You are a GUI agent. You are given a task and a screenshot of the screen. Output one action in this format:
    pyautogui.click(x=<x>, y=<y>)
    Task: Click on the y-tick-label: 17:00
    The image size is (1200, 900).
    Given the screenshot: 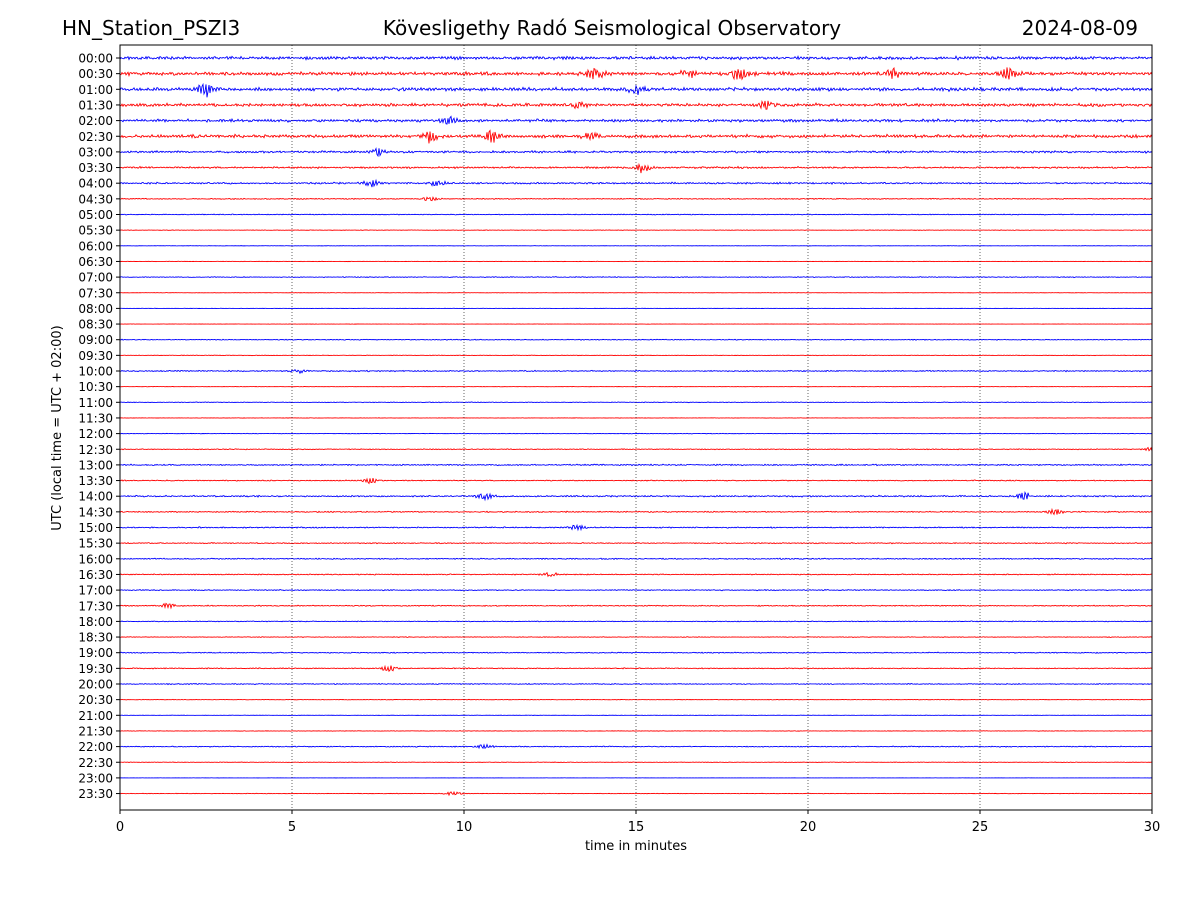 What is the action you would take?
    pyautogui.click(x=95, y=591)
    